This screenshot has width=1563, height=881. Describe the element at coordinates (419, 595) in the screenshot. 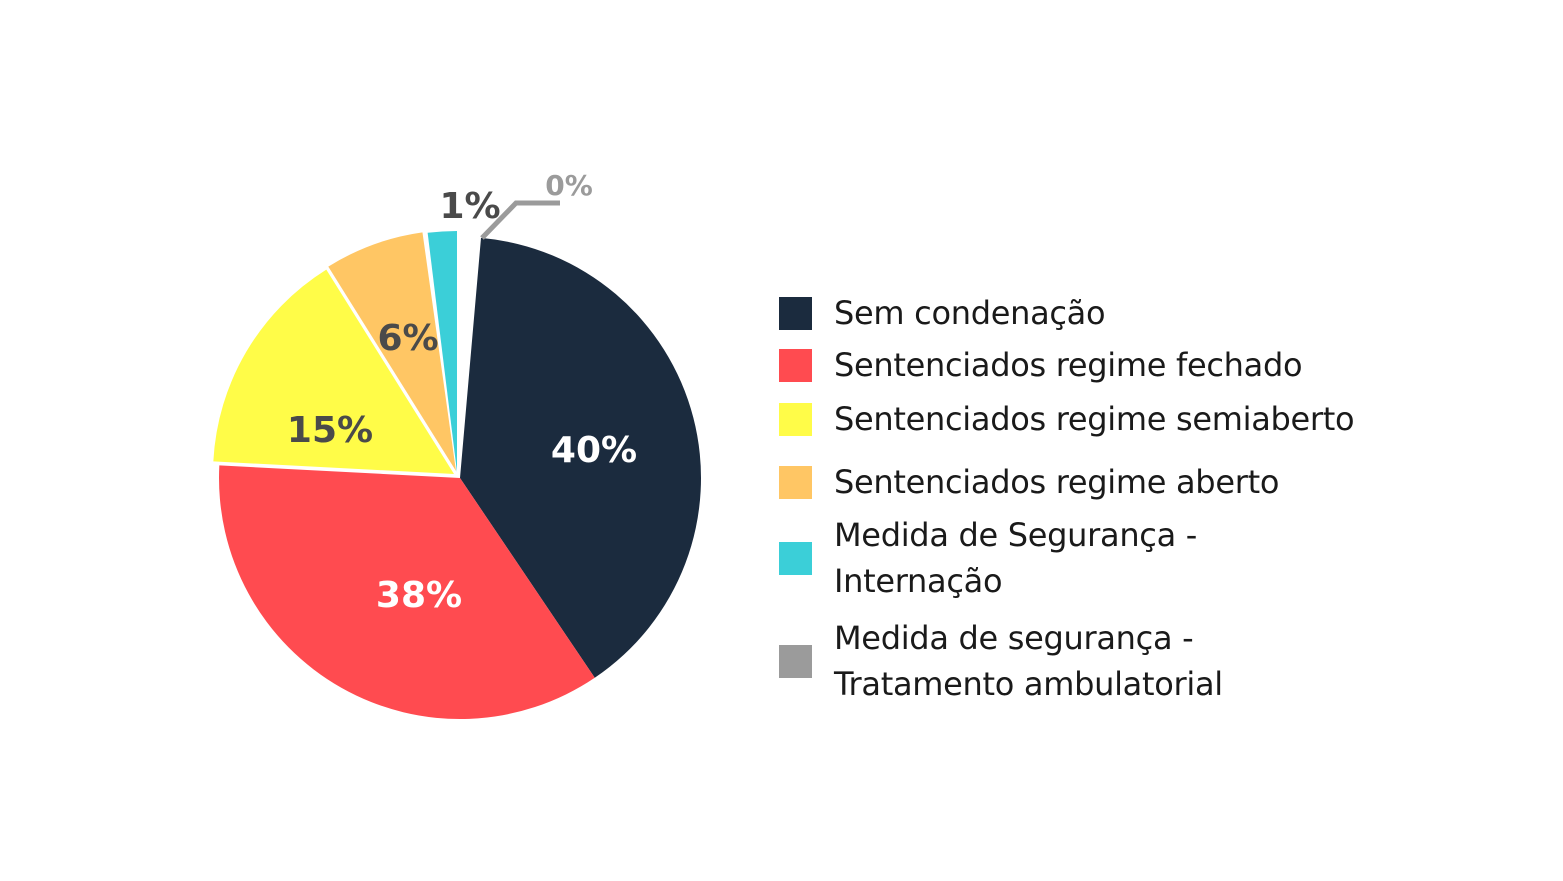

I see `data-label: 38%` at that location.